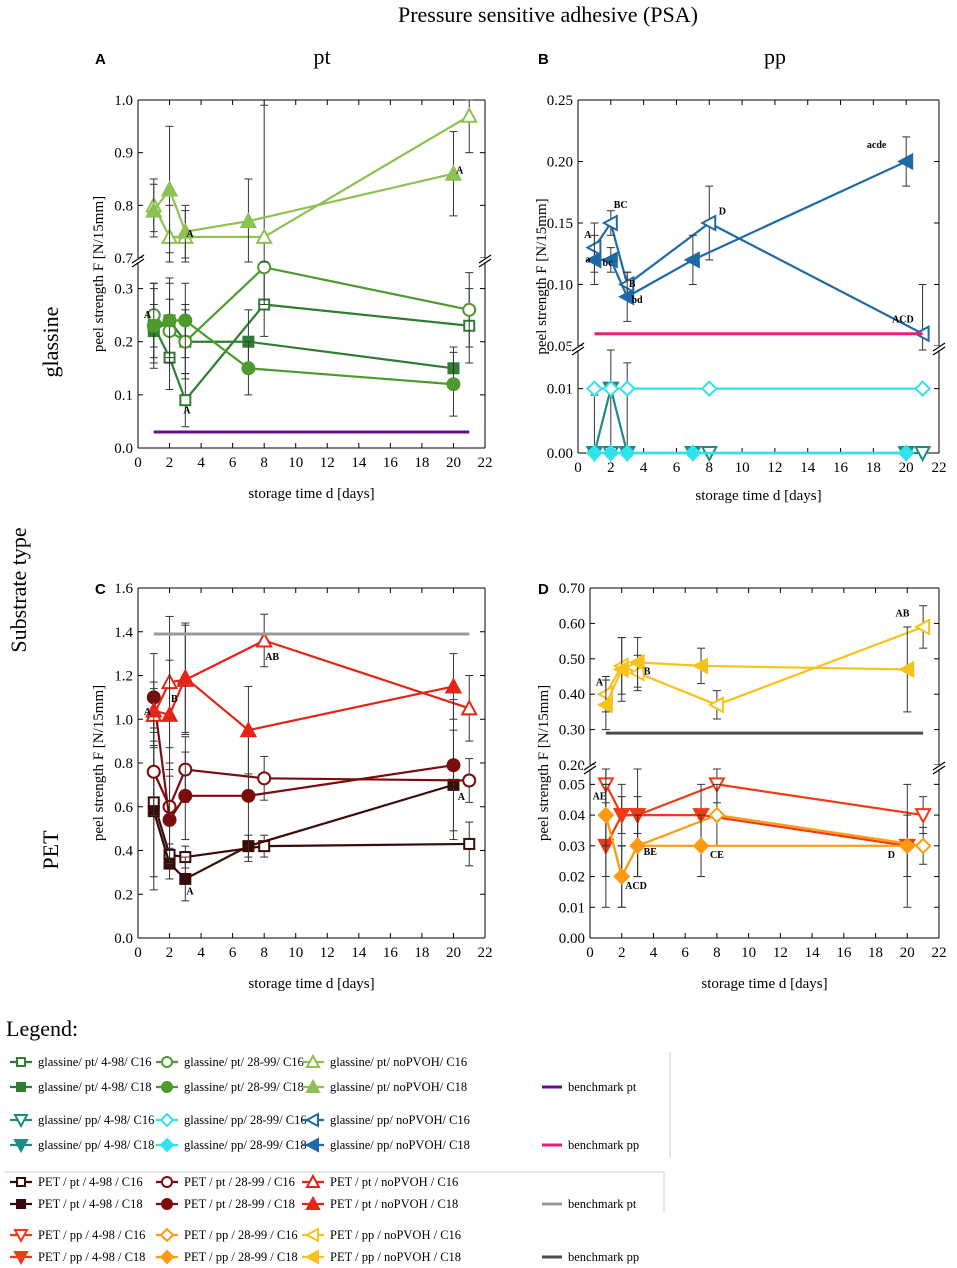 The height and width of the screenshot is (1268, 957). I want to click on legend-label: glassine/ pp/ noPVOH/ C18, so click(400, 1145).